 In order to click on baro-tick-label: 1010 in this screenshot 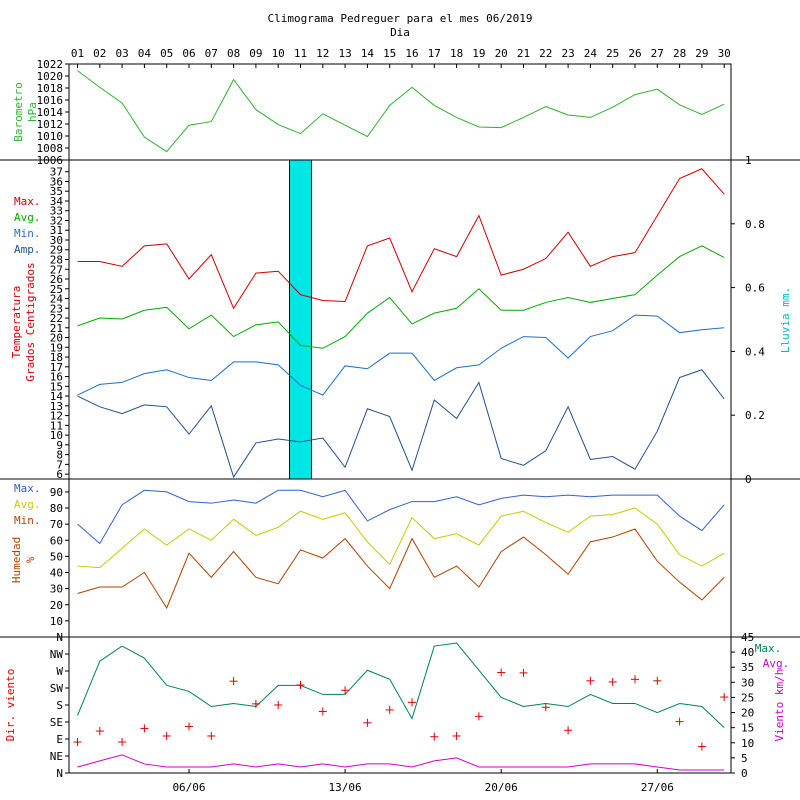, I will do `click(50, 136)`.